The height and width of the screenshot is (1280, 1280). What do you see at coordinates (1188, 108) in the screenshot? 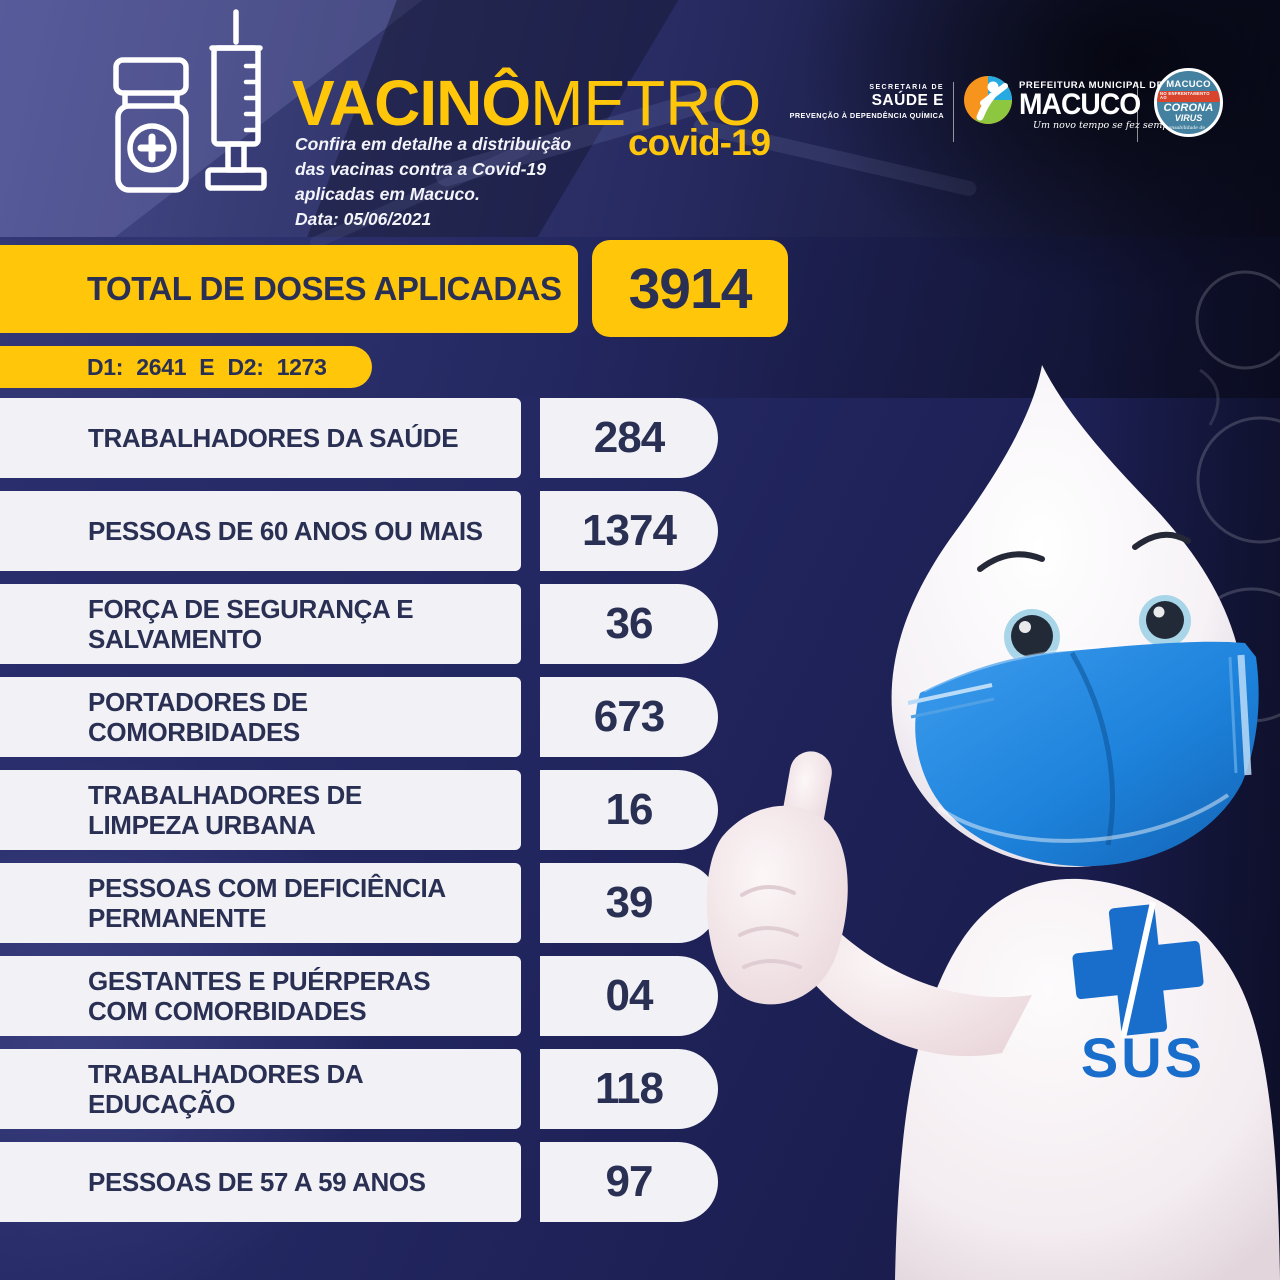
I see `badge-corona: CORONA` at bounding box center [1188, 108].